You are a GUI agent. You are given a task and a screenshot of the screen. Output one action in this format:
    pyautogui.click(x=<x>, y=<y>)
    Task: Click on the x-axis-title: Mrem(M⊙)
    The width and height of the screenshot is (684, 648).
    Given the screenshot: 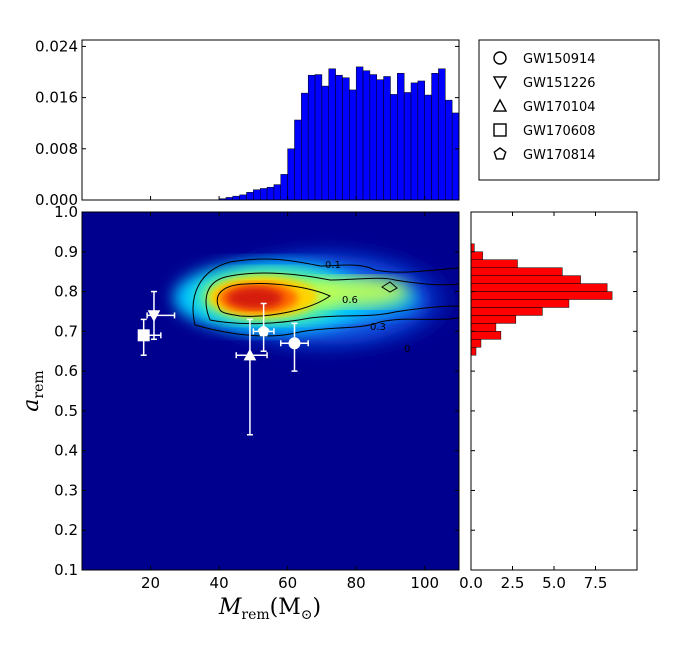 What is the action you would take?
    pyautogui.click(x=269, y=609)
    